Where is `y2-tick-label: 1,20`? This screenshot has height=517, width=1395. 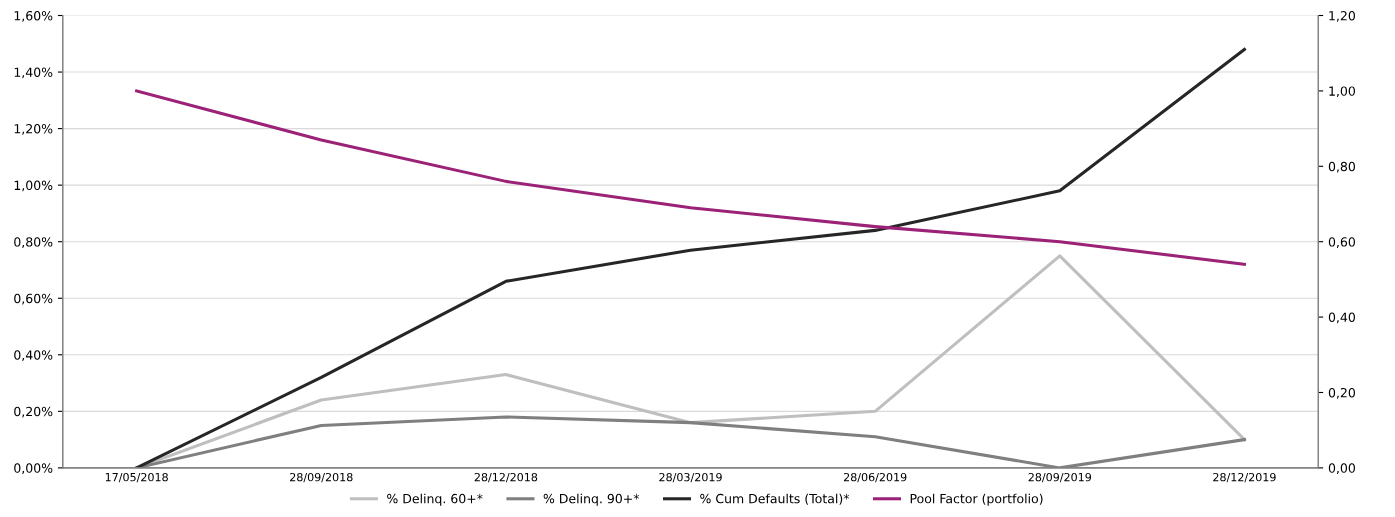
y2-tick-label: 1,20 is located at coordinates (1342, 16).